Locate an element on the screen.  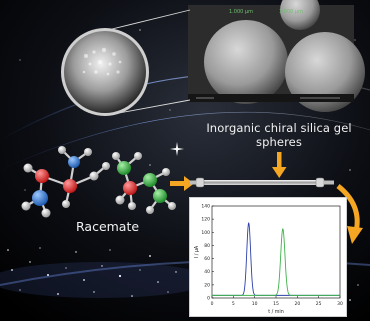
arrow-to-chromatogram is located at coordinates (349, 214).